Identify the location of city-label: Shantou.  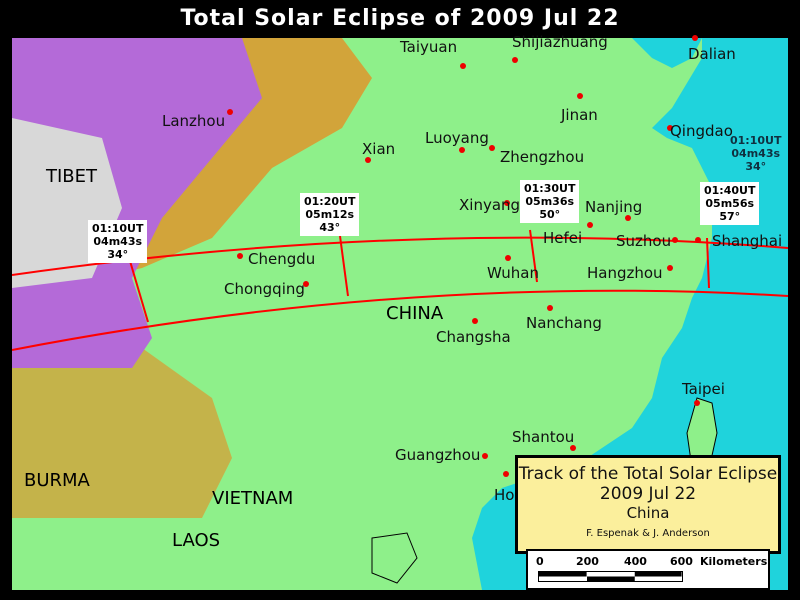
(543, 437).